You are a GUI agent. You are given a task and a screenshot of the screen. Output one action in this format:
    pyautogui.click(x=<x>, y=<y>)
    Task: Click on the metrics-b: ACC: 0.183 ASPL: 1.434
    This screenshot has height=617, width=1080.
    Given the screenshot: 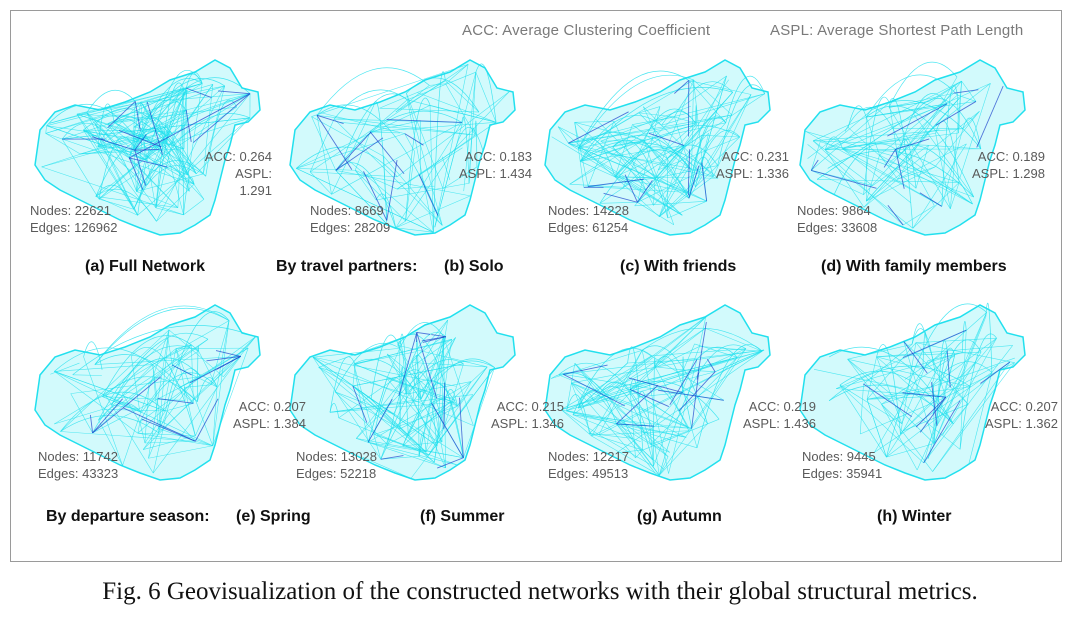 What is the action you would take?
    pyautogui.click(x=493, y=165)
    